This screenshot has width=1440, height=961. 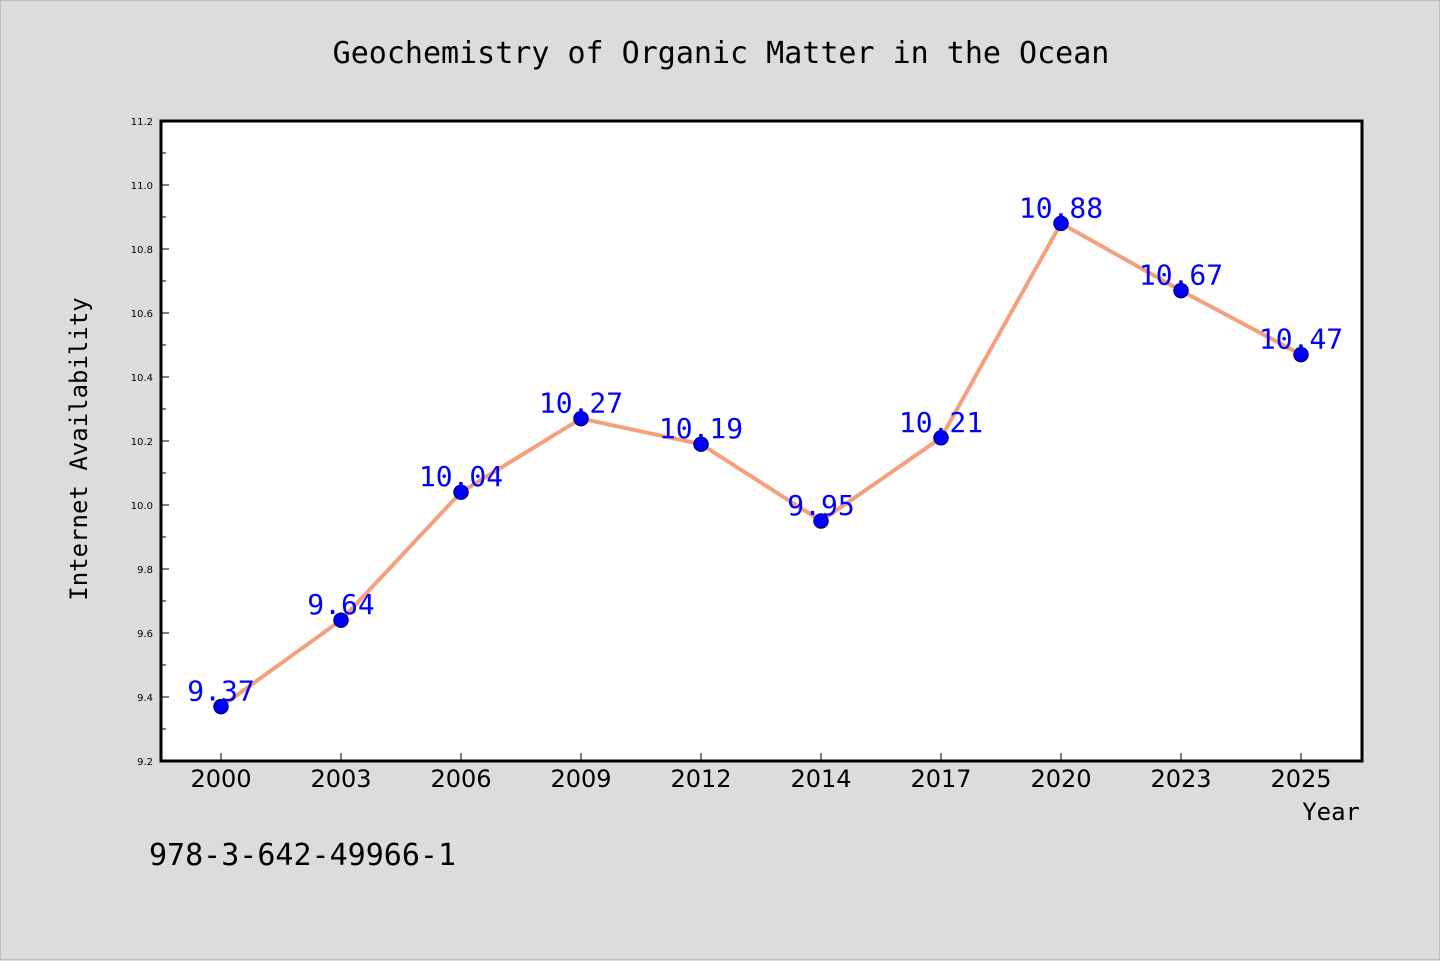 What do you see at coordinates (460, 779) in the screenshot?
I see `x-tick-label: 2006` at bounding box center [460, 779].